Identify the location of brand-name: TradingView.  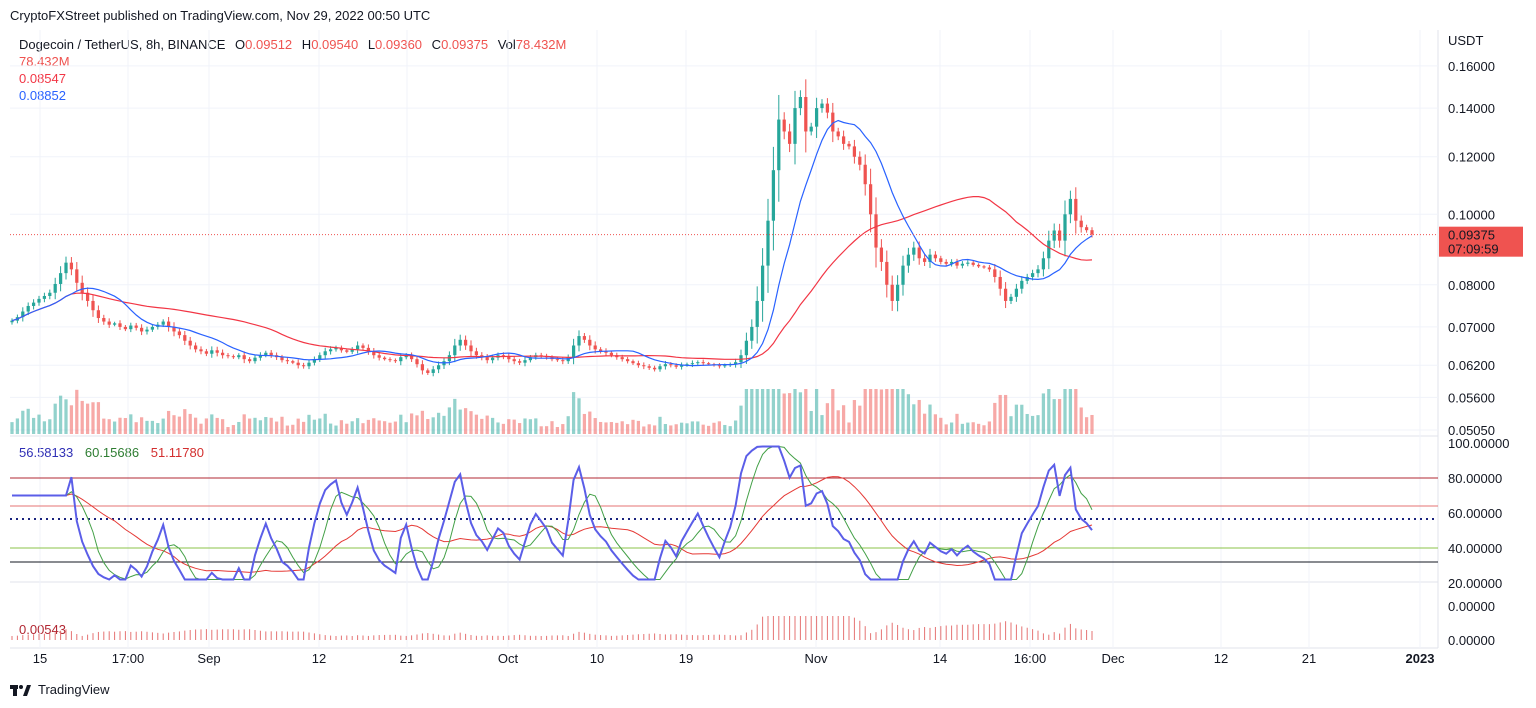
(74, 689).